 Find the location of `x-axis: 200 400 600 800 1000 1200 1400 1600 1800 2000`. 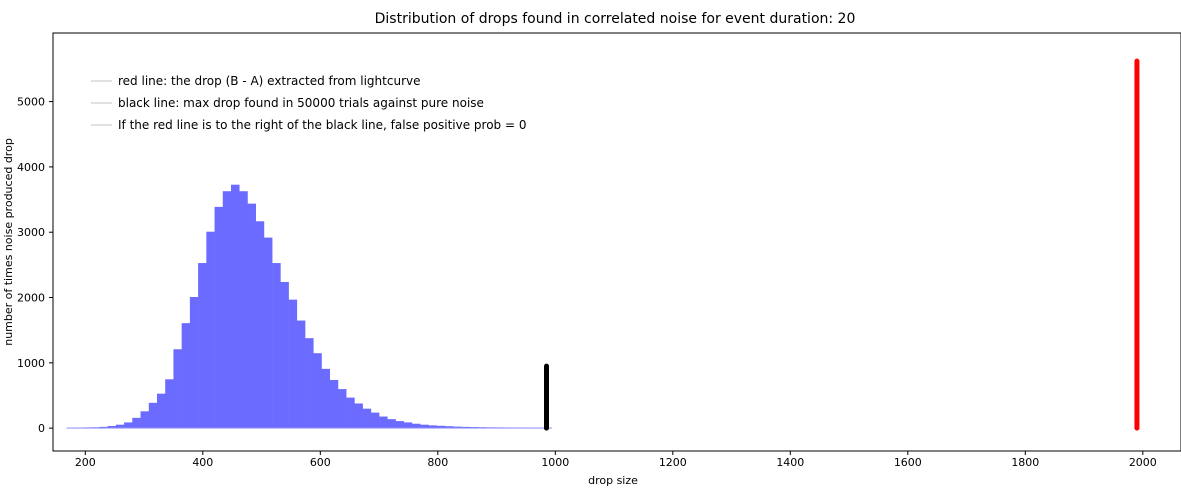

x-axis: 200 400 600 800 1000 1200 1400 1600 1800 2000 is located at coordinates (616, 460).